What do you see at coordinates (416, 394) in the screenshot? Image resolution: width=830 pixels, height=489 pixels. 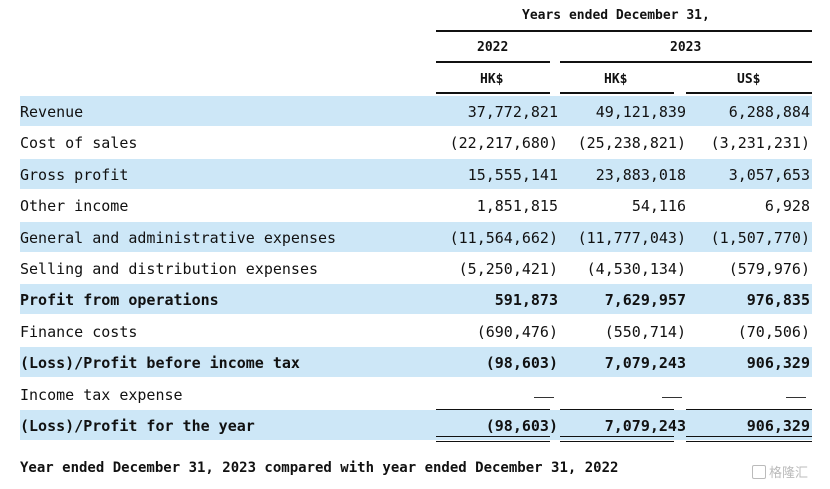 I see `table-row: Income tax expense` at bounding box center [416, 394].